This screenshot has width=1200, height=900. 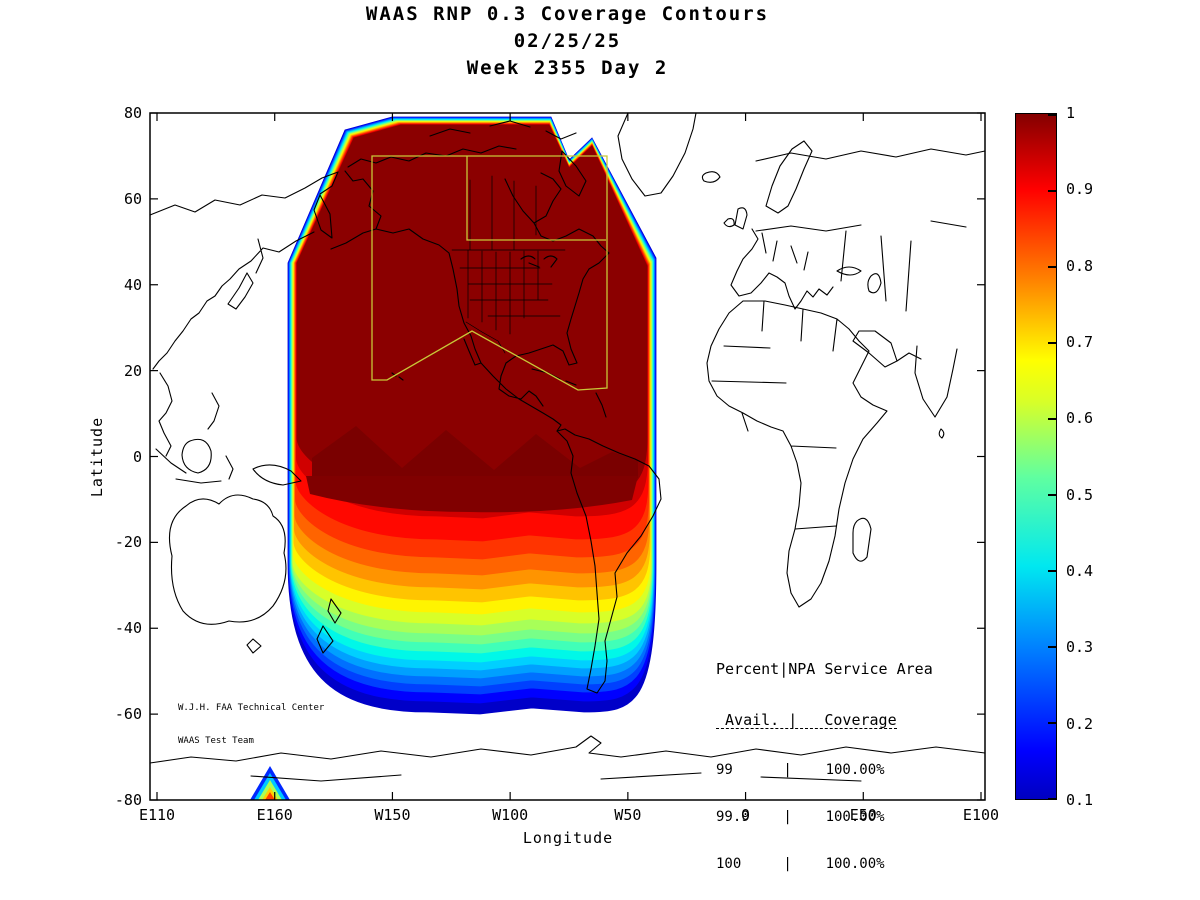 I want to click on x-tick-label-W150: W150, so click(x=392, y=815).